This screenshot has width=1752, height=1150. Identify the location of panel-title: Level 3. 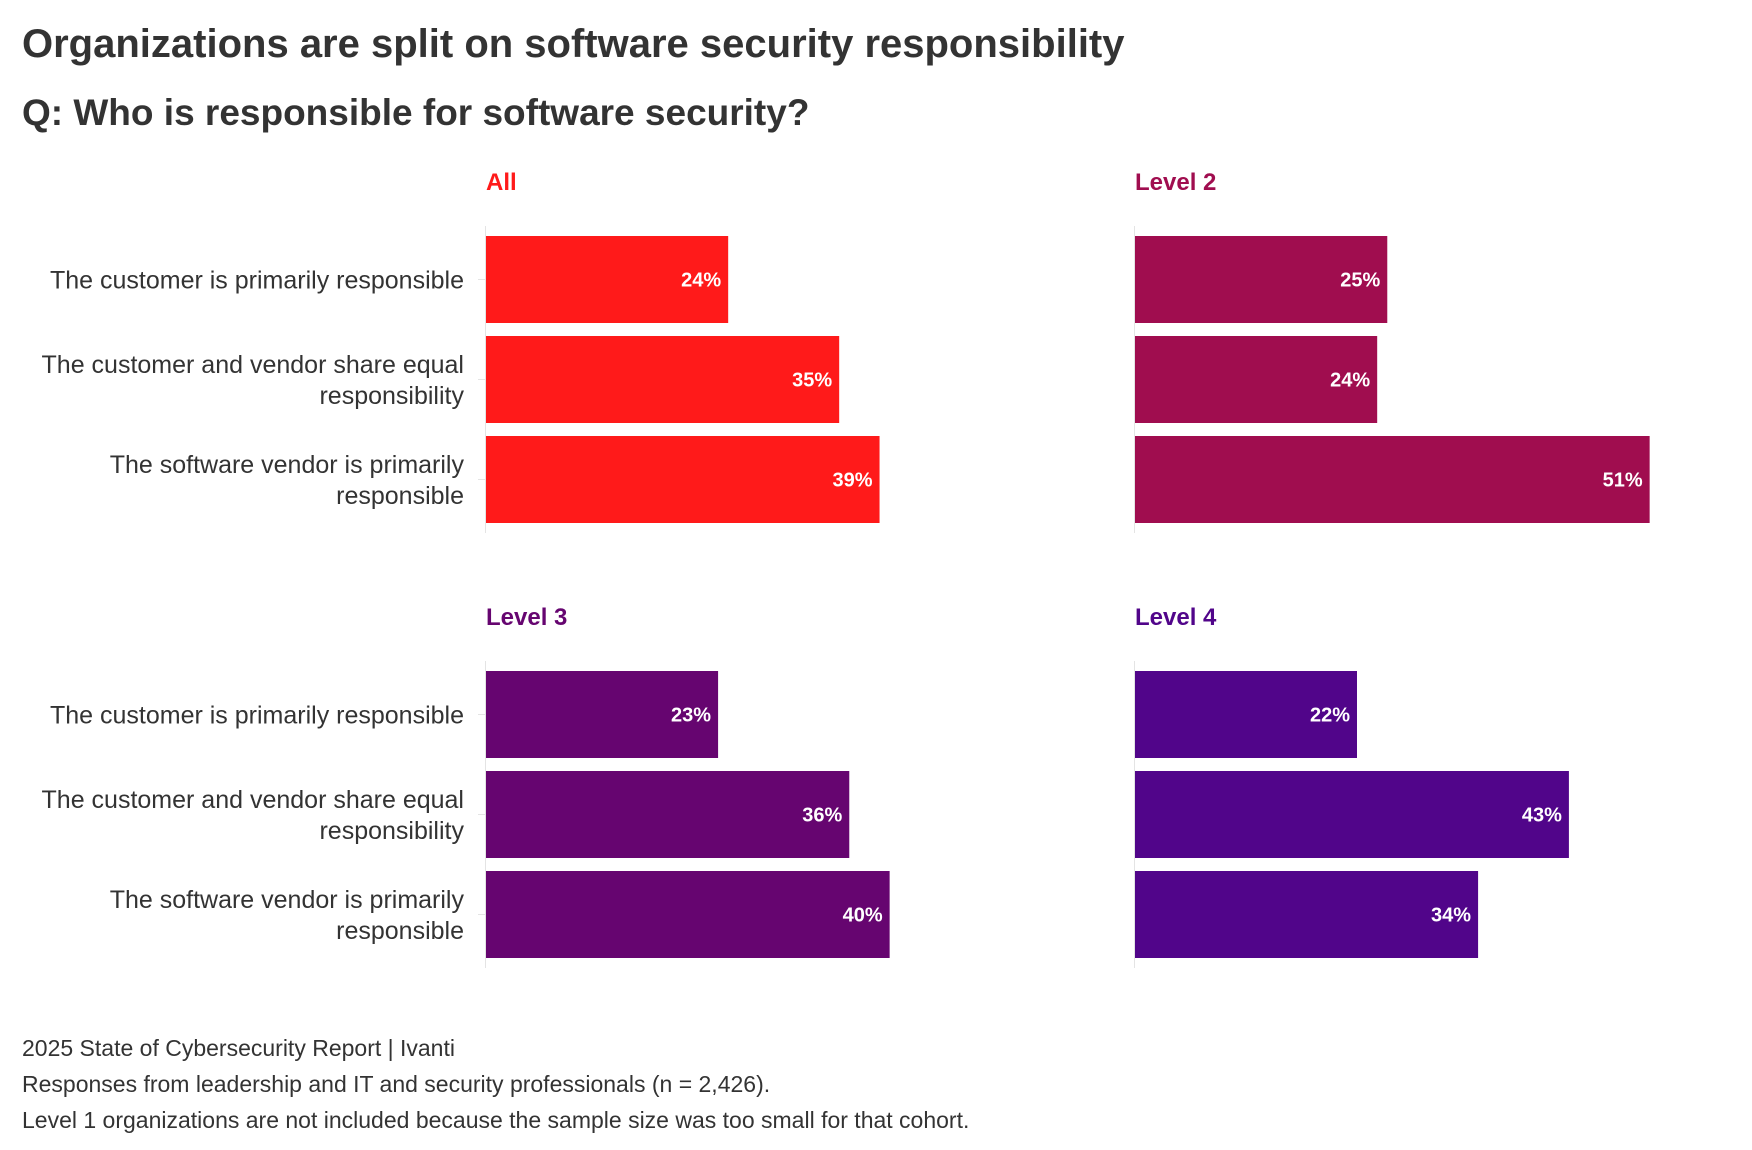
(526, 617).